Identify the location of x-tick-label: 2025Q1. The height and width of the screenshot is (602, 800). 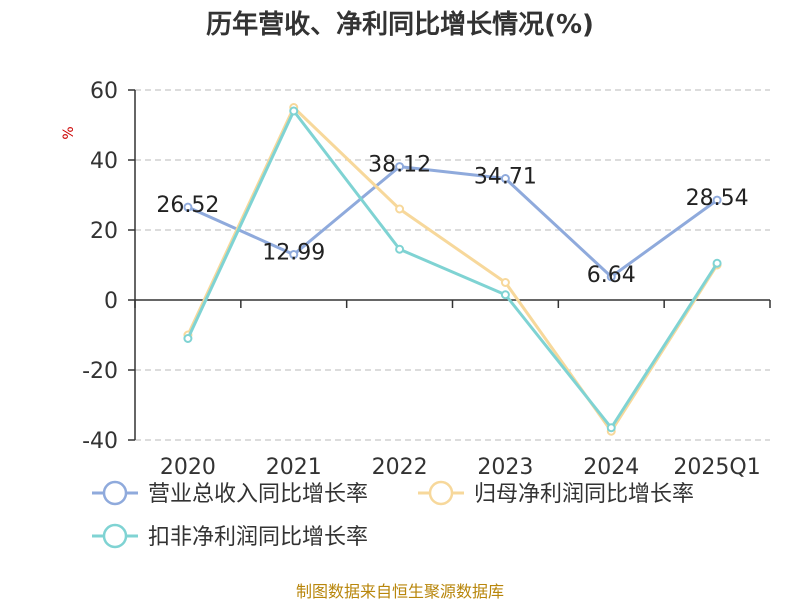
(716, 467).